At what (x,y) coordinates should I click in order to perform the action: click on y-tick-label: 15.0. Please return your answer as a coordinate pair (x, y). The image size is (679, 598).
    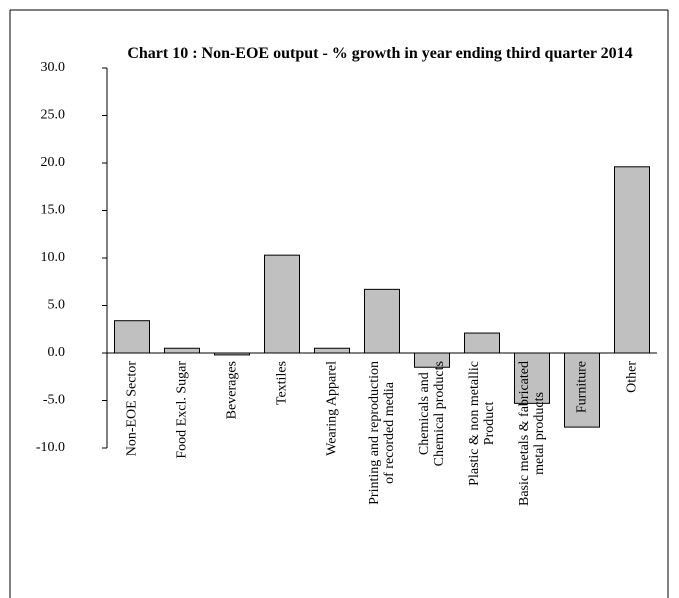
    Looking at the image, I should click on (53, 210).